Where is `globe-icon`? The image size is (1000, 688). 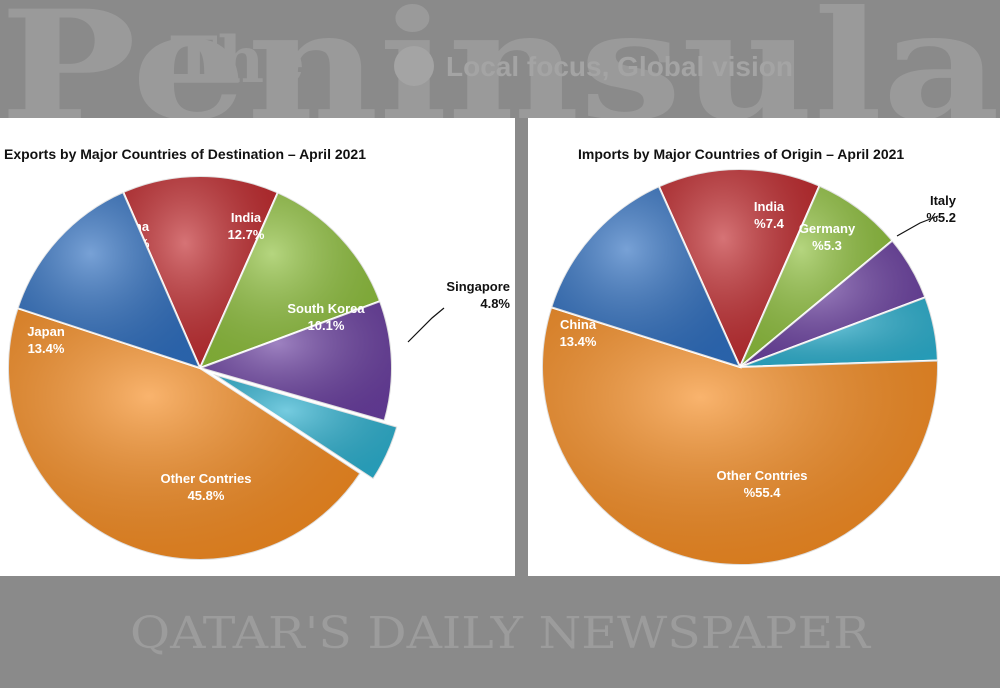 globe-icon is located at coordinates (414, 66).